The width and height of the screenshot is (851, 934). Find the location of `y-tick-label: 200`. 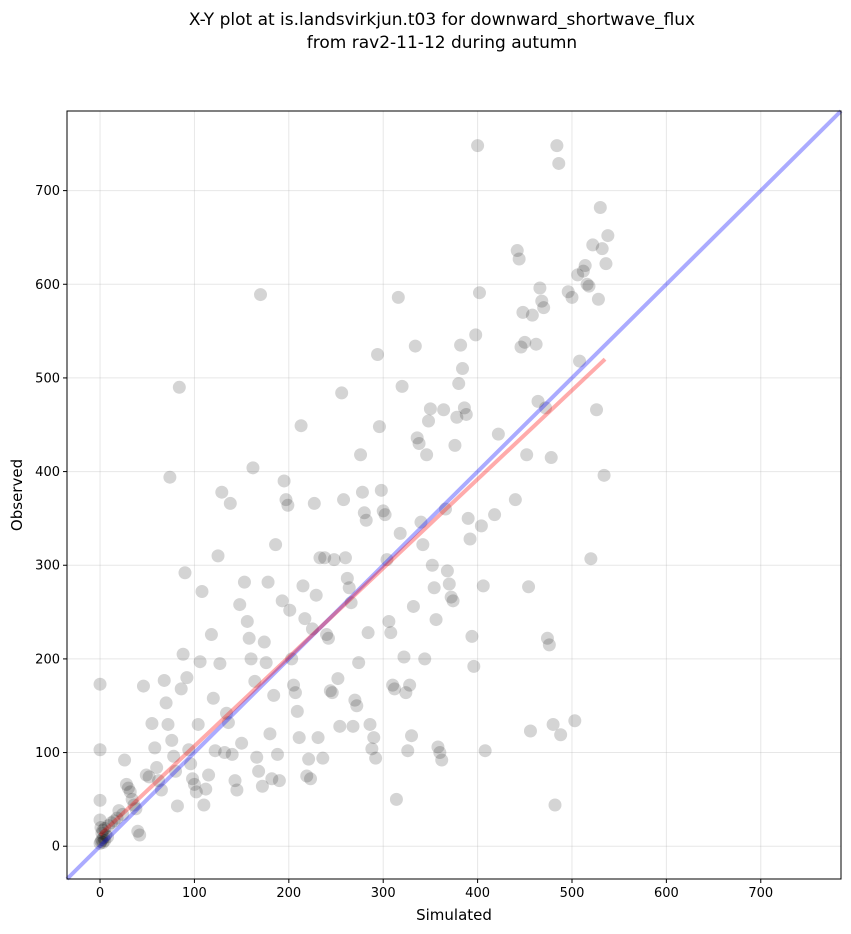

y-tick-label: 200 is located at coordinates (47, 659).